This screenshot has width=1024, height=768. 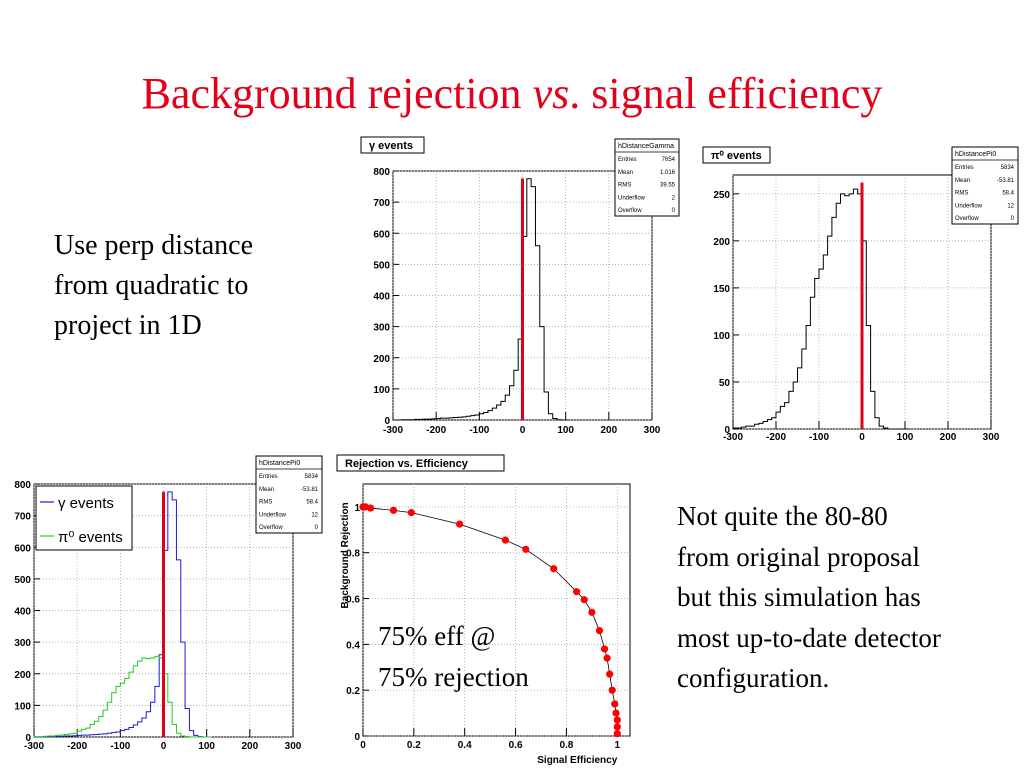 What do you see at coordinates (154, 245) in the screenshot?
I see `note-left-line: Use perp distance` at bounding box center [154, 245].